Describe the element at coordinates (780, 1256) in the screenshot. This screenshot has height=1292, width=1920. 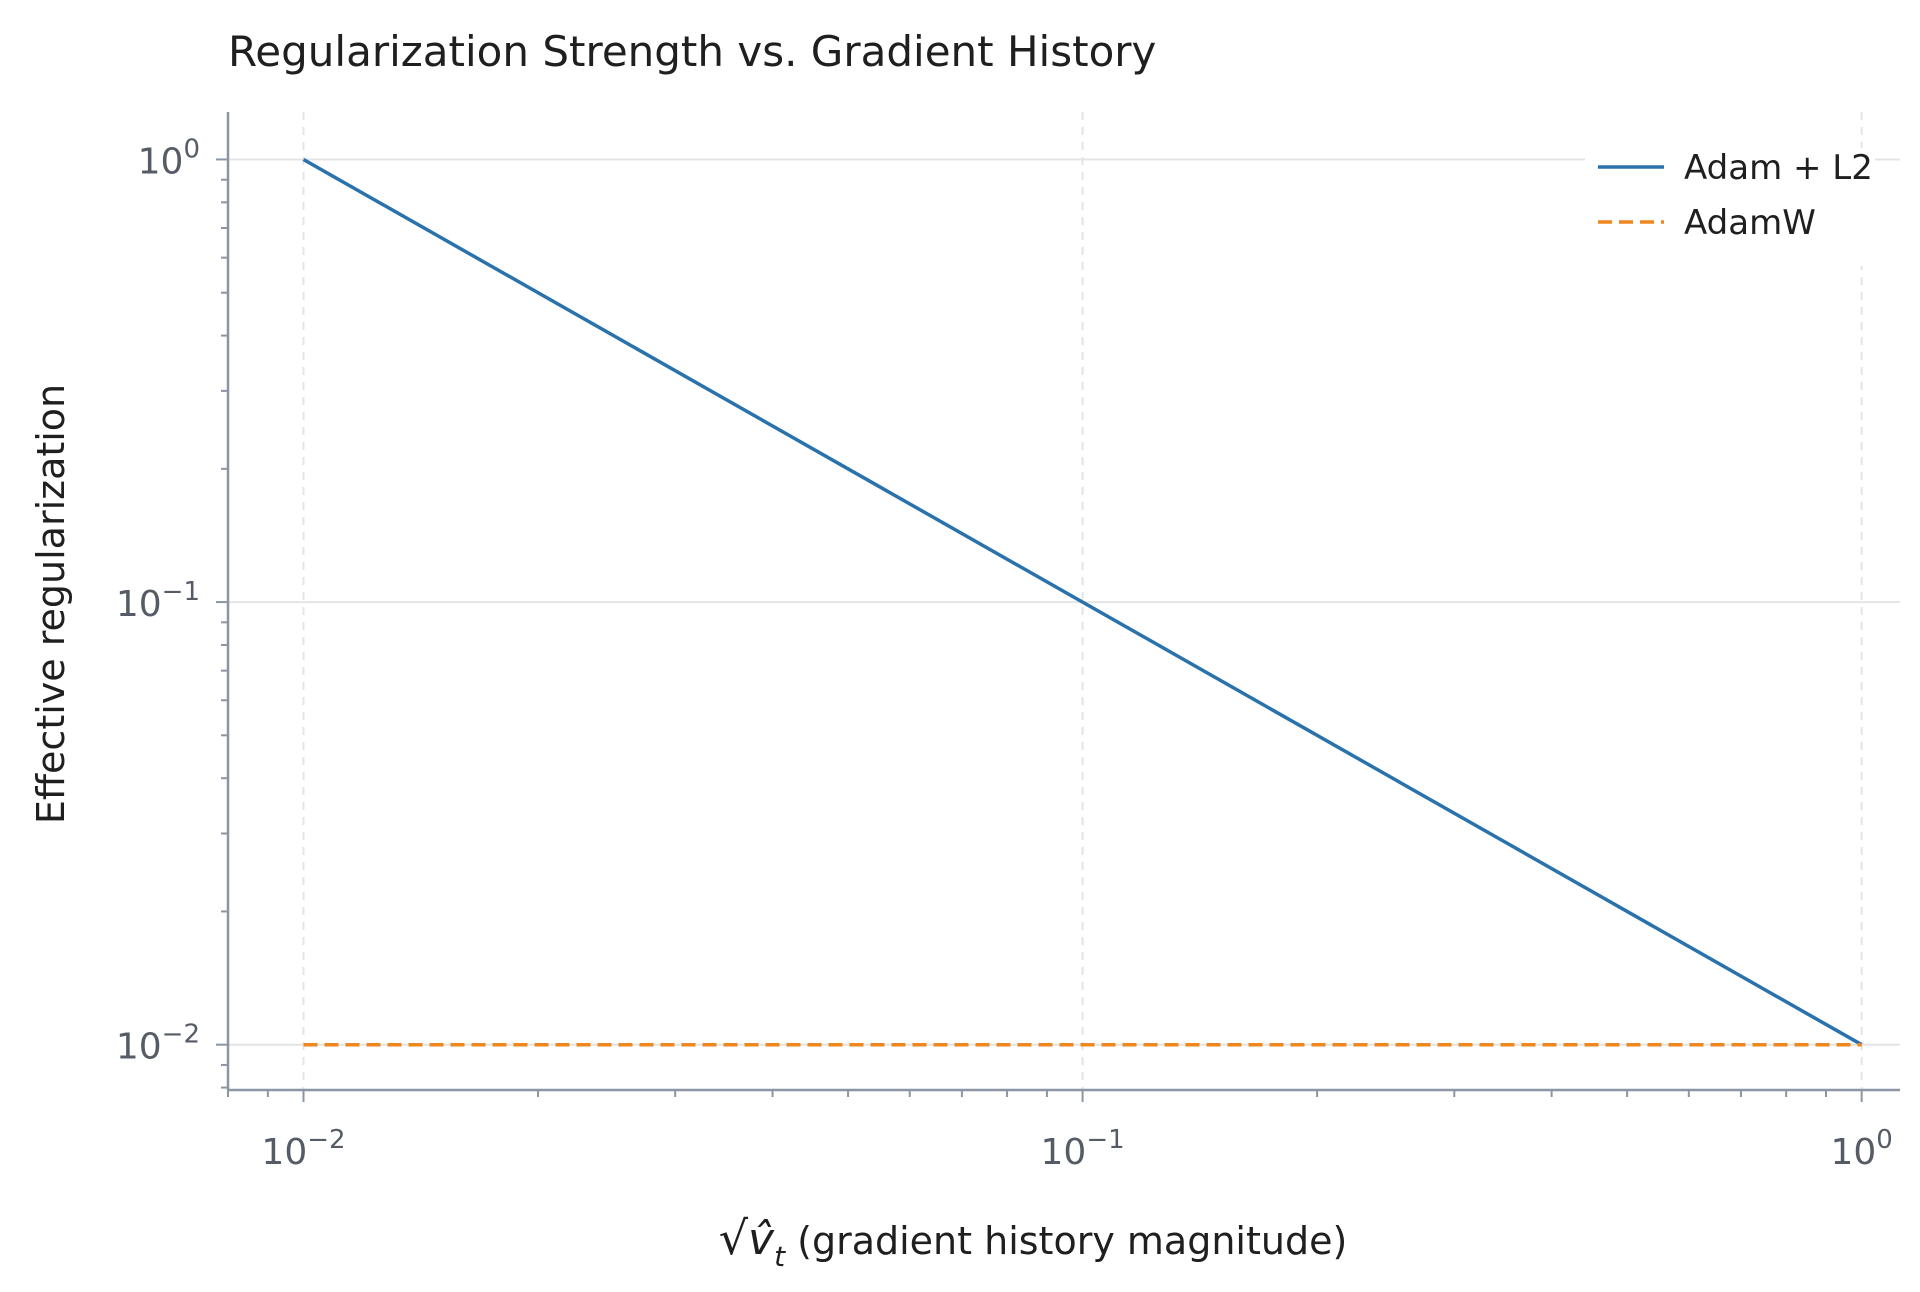
I see `subscript-t: t` at that location.